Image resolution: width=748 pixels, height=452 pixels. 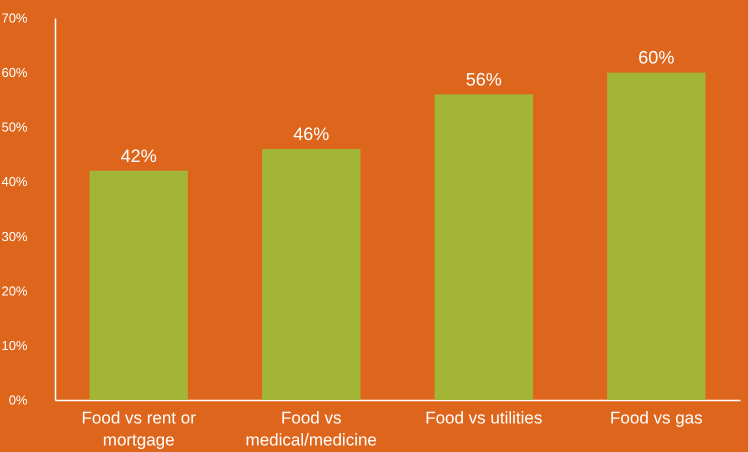 What do you see at coordinates (18, 400) in the screenshot?
I see `y-tick-label: 0%` at bounding box center [18, 400].